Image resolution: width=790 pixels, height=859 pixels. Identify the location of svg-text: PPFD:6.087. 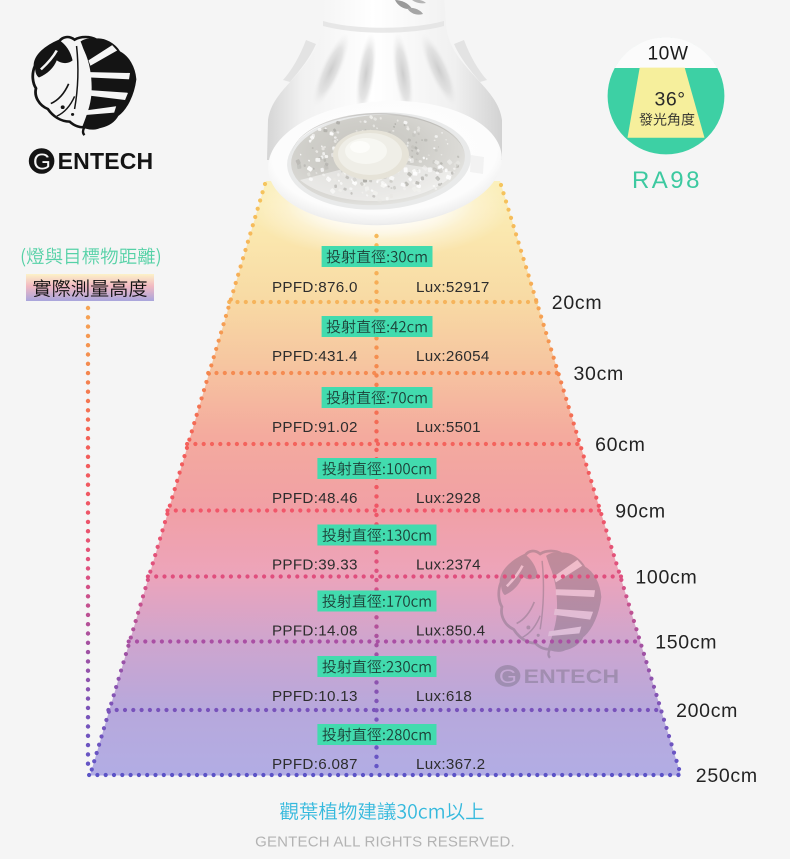
(315, 764).